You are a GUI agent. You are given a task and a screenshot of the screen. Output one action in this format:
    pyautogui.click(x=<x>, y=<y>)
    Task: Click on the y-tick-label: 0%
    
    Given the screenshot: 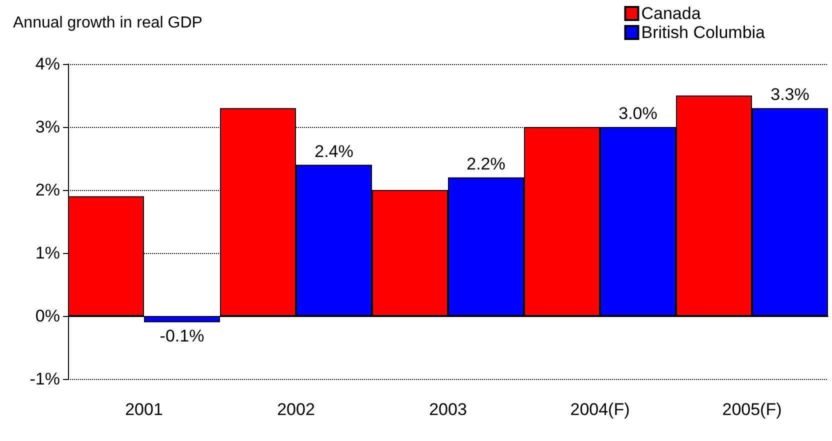 What is the action you would take?
    pyautogui.click(x=47, y=316)
    